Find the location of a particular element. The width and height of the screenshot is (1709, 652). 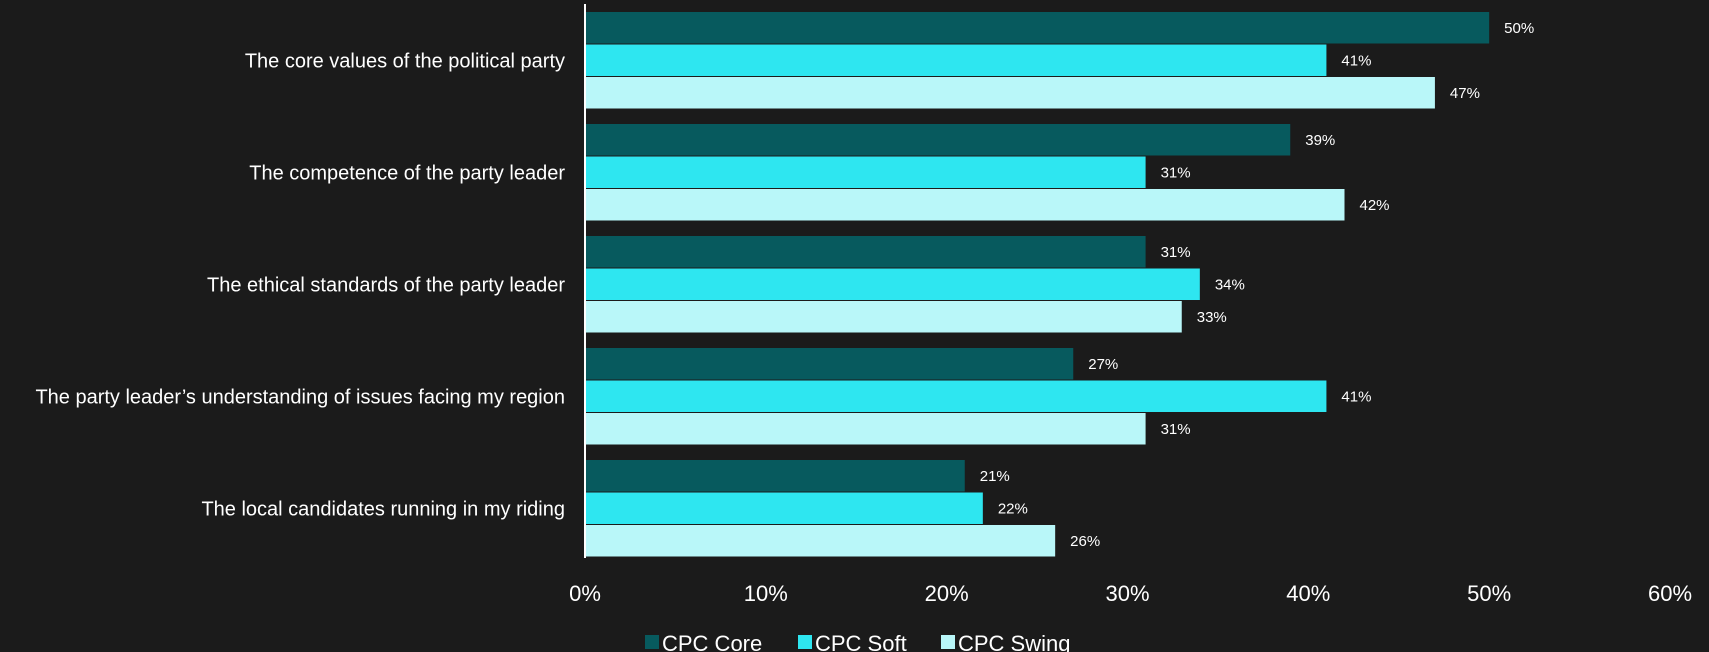

data-label: 26% is located at coordinates (1085, 541).